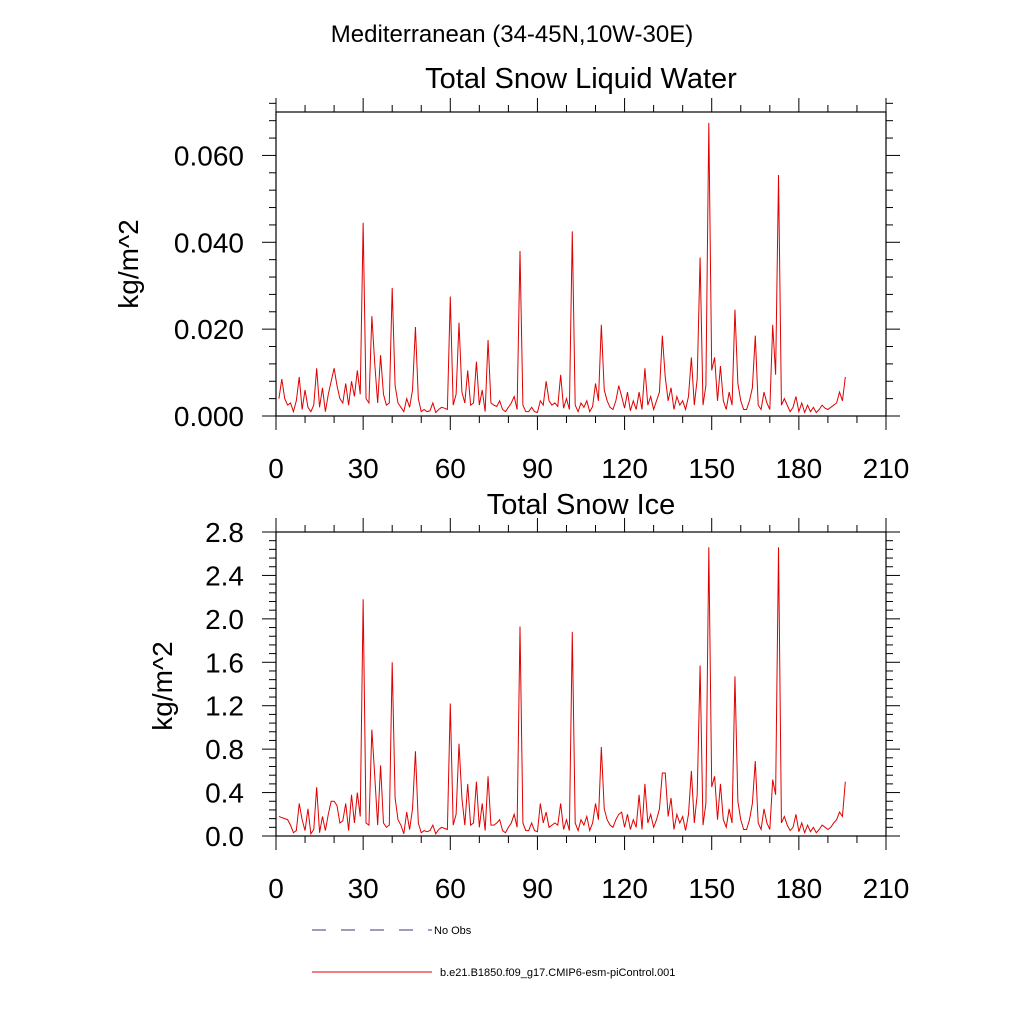 Image resolution: width=1024 pixels, height=1024 pixels. Describe the element at coordinates (581, 79) in the screenshot. I see `panel-title: Total Snow Liquid Water` at that location.